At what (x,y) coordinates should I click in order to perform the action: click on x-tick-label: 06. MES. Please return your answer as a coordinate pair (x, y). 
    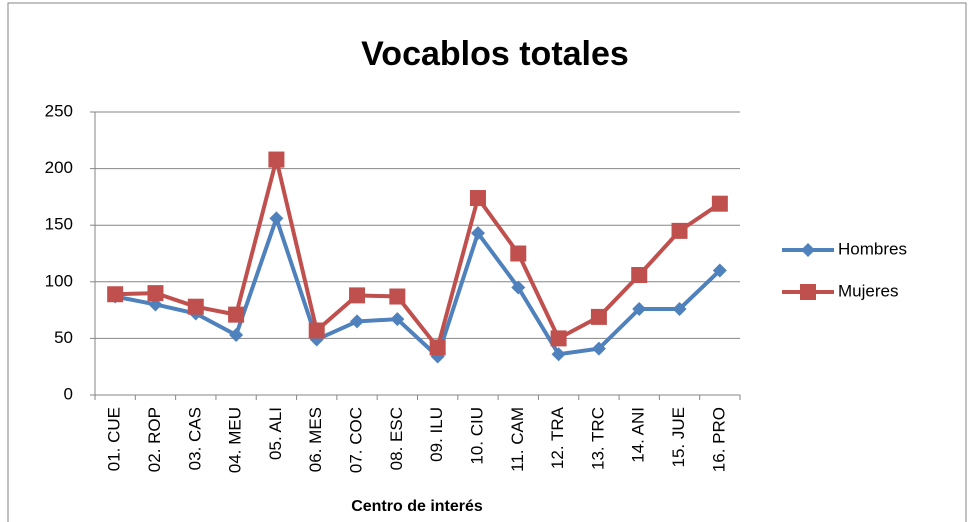
    Looking at the image, I should click on (315, 439).